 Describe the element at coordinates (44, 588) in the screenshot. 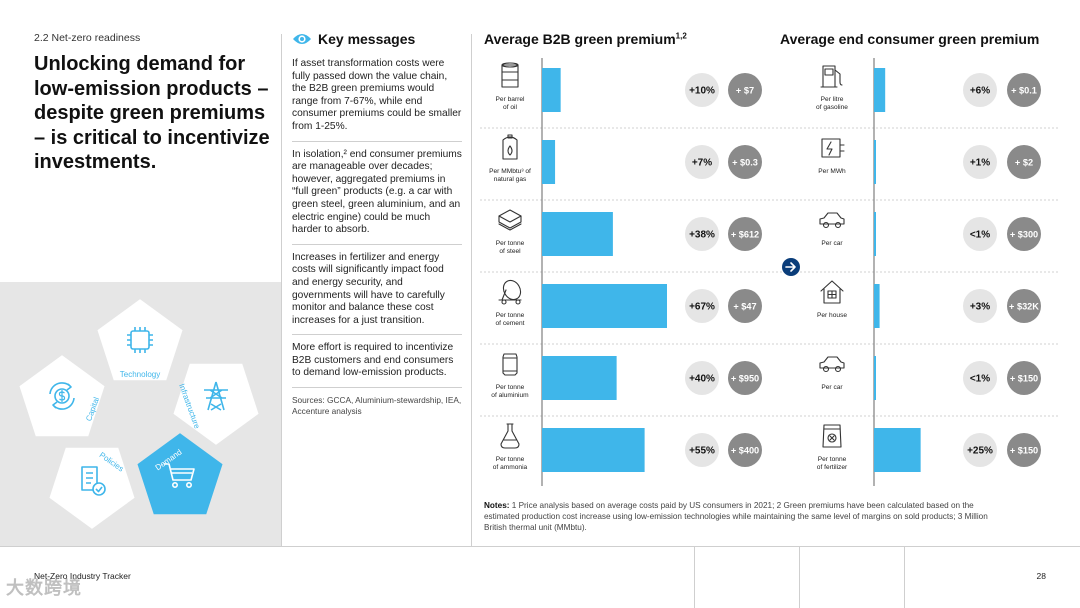

I see `watermark: 大数跨境` at that location.